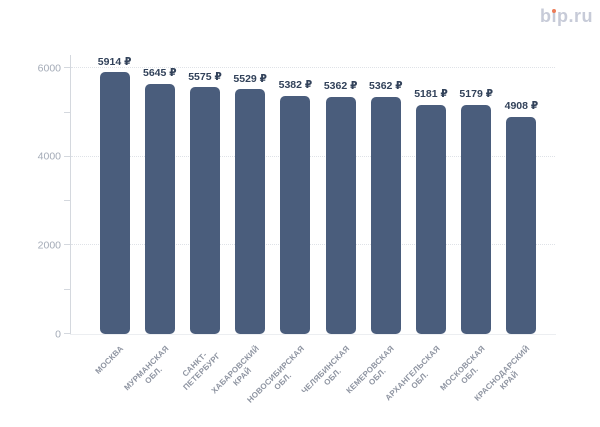 Image resolution: width=600 pixels, height=427 pixels. Describe the element at coordinates (554, 16) in the screenshot. I see `logo-i-letter: ı` at that location.